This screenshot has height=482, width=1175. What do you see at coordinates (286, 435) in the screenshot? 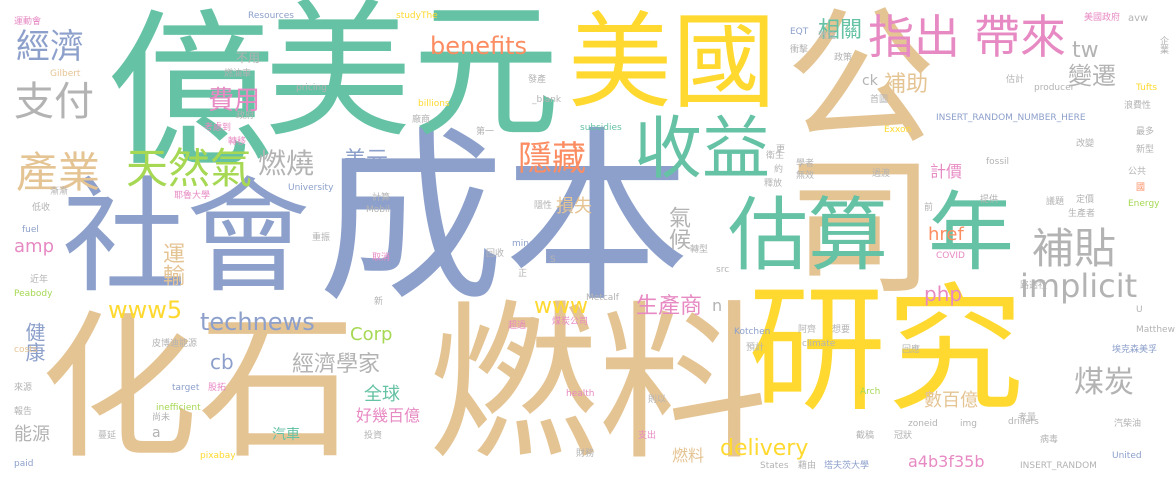
I see `word-qi-che: 汽車` at bounding box center [286, 435].